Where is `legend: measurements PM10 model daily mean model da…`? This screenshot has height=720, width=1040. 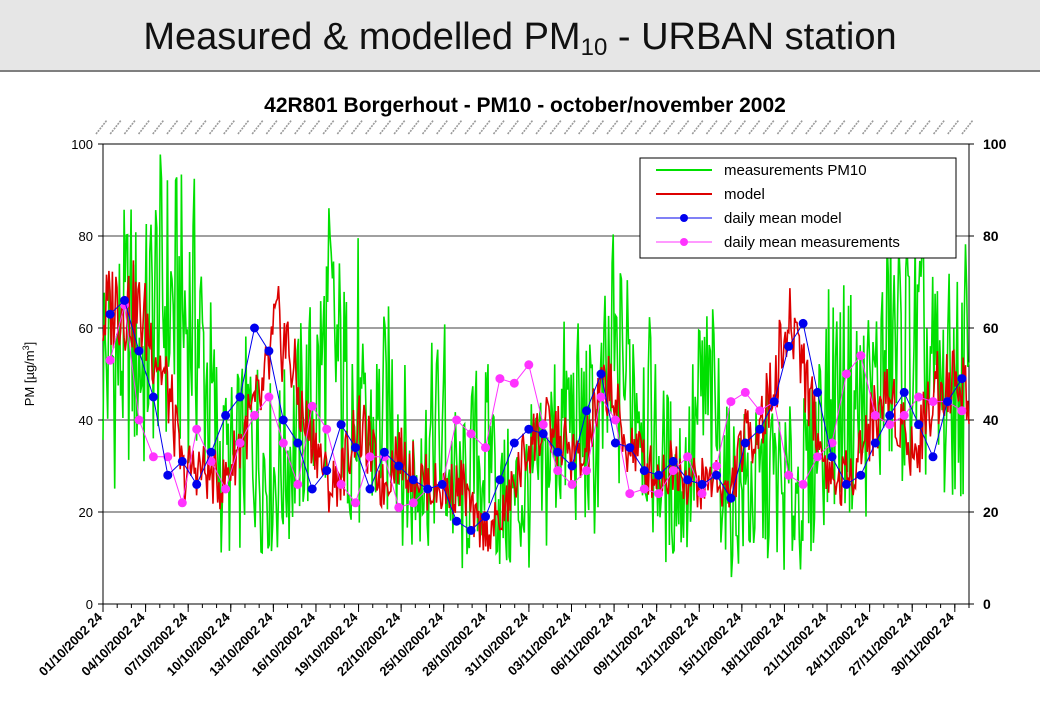 legend: measurements PM10 model daily mean model da… is located at coordinates (798, 208).